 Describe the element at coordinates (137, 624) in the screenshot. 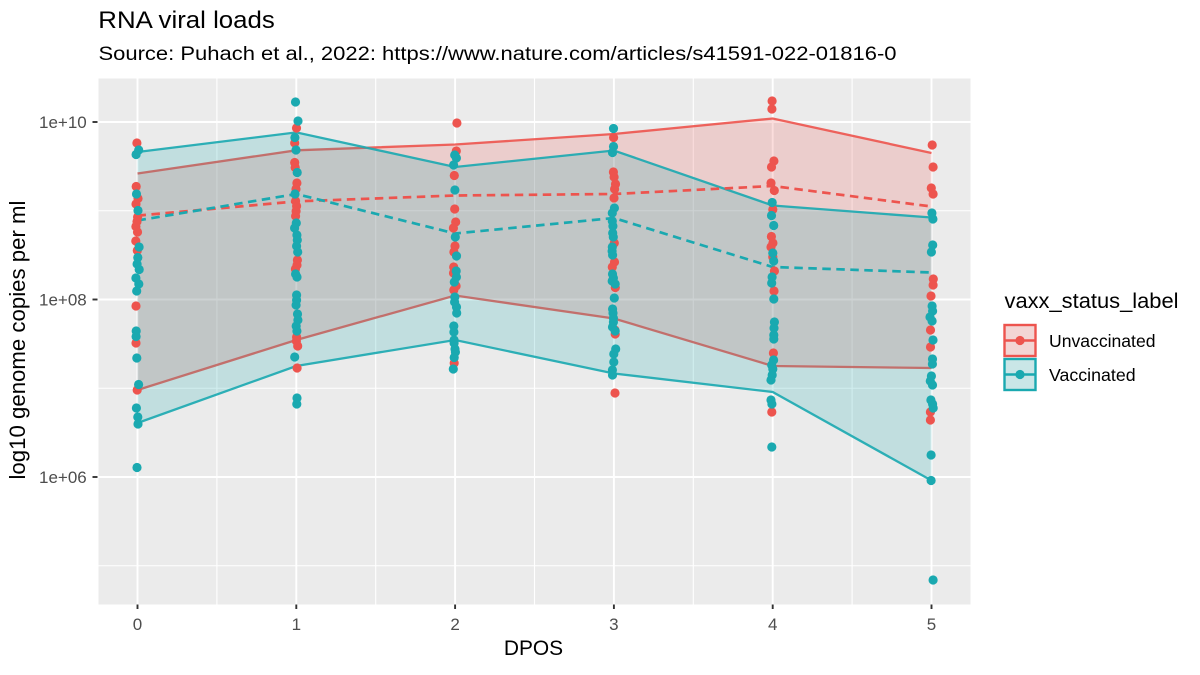

I see `svg-text: 0` at that location.